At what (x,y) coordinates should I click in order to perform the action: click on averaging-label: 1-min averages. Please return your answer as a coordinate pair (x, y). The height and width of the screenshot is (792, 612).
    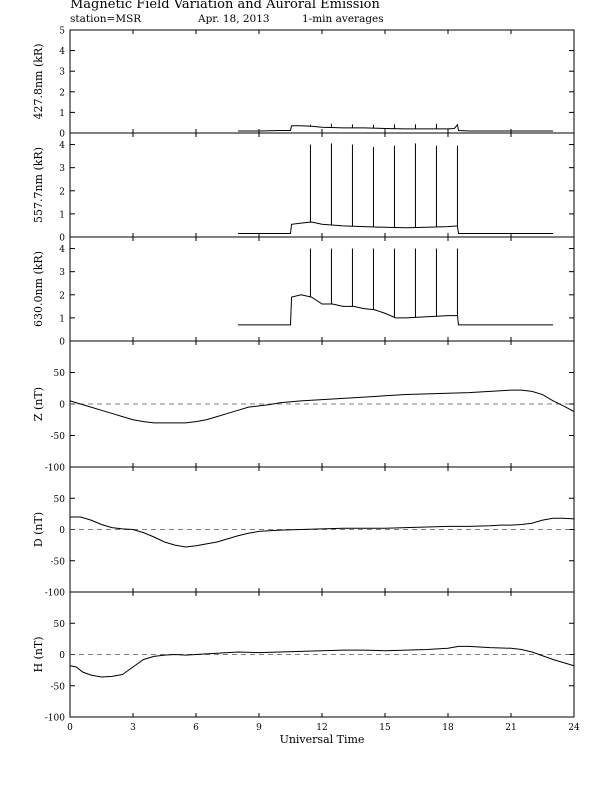
    Looking at the image, I should click on (343, 19).